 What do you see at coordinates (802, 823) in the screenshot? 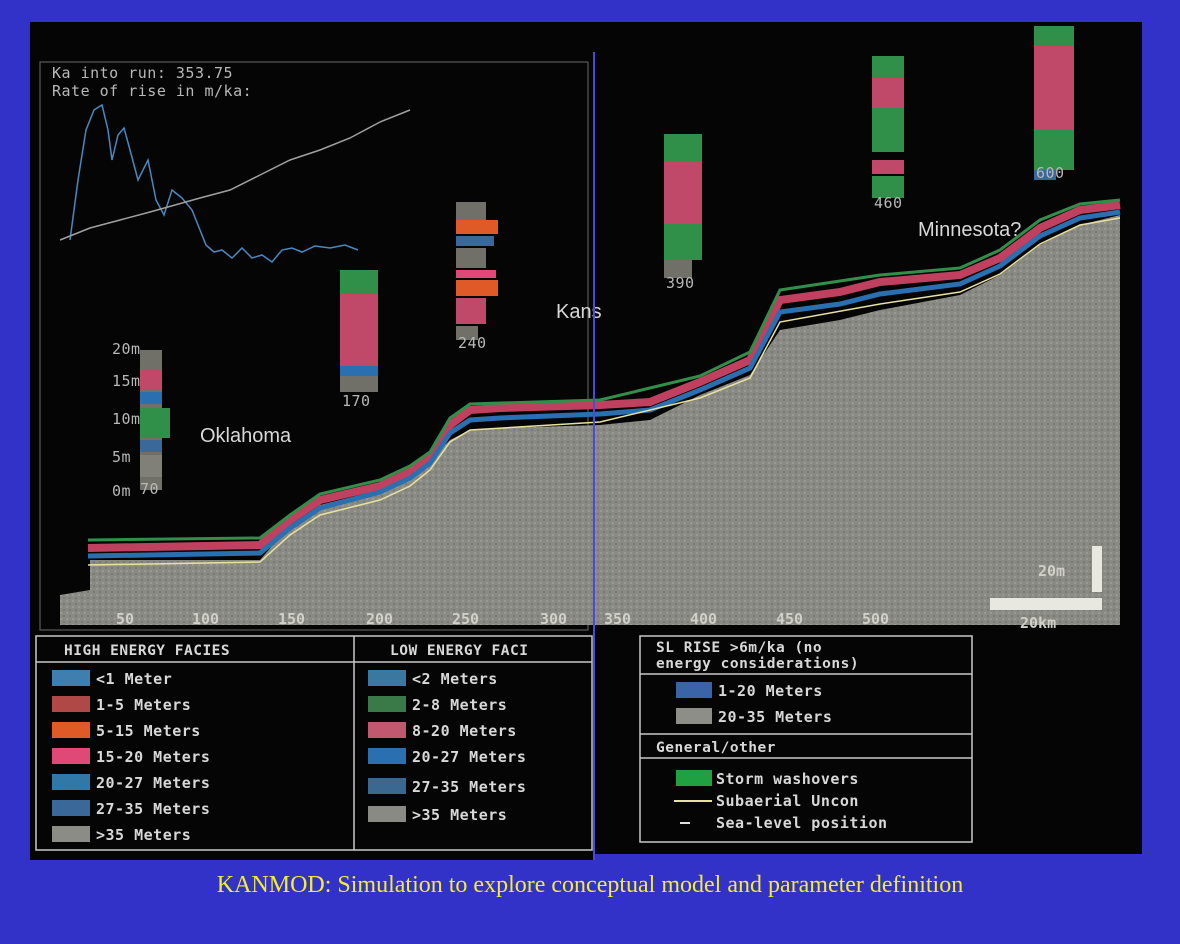
I see `svg-text: Sea-level position` at bounding box center [802, 823].